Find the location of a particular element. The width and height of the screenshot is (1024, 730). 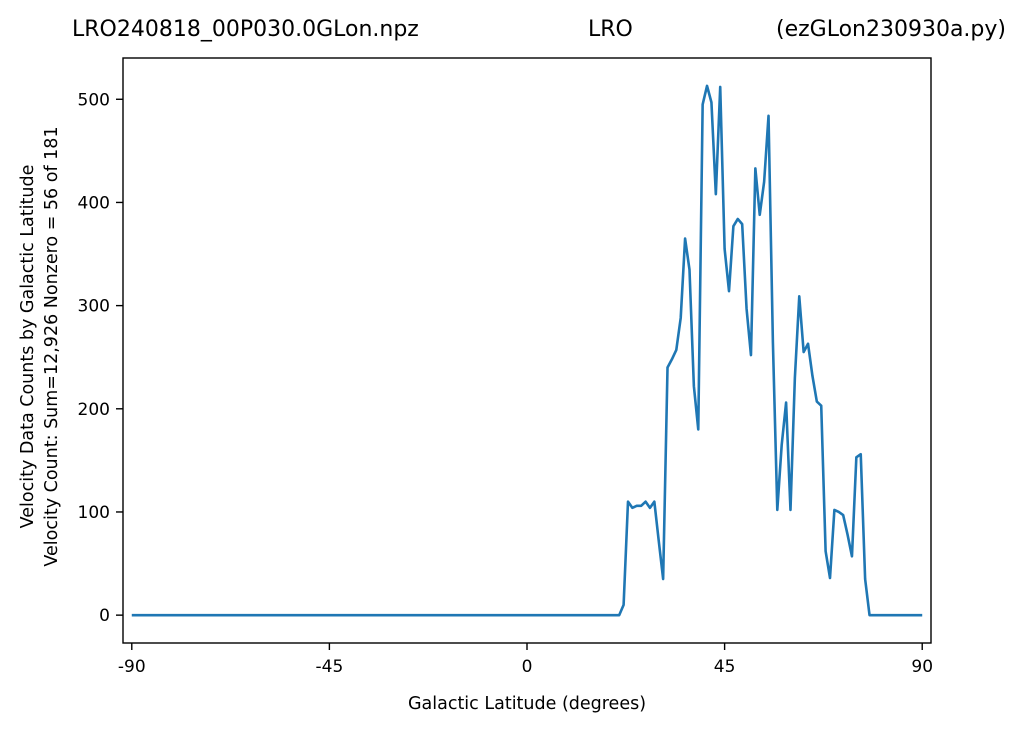

title-left: LRO240818_00P030.0GLon.npz is located at coordinates (245, 29).